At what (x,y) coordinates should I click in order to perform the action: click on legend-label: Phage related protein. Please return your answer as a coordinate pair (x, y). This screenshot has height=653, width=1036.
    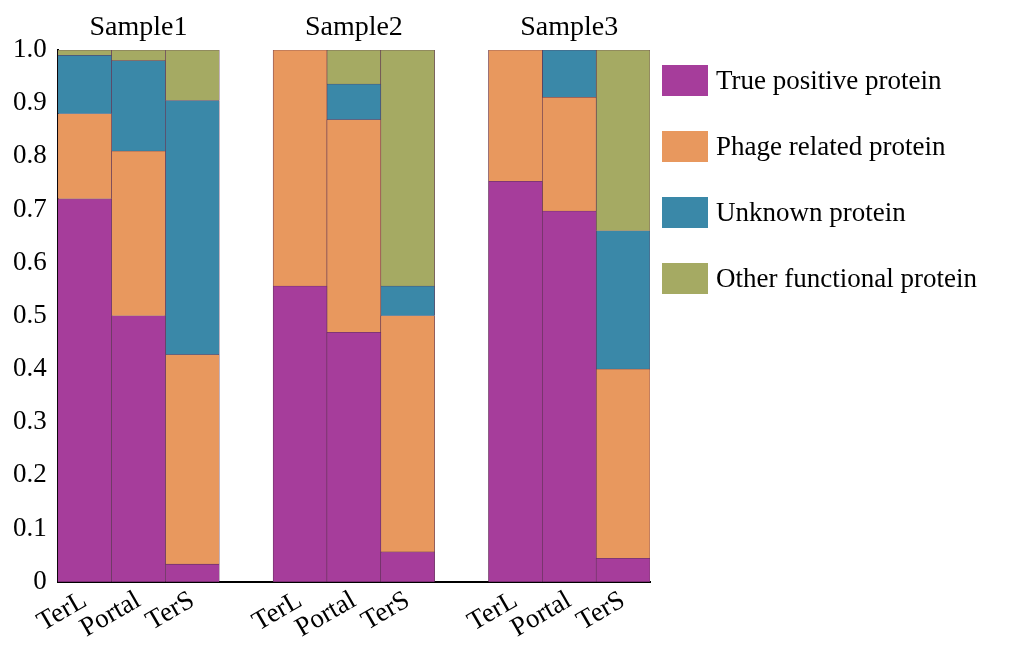
    Looking at the image, I should click on (831, 146).